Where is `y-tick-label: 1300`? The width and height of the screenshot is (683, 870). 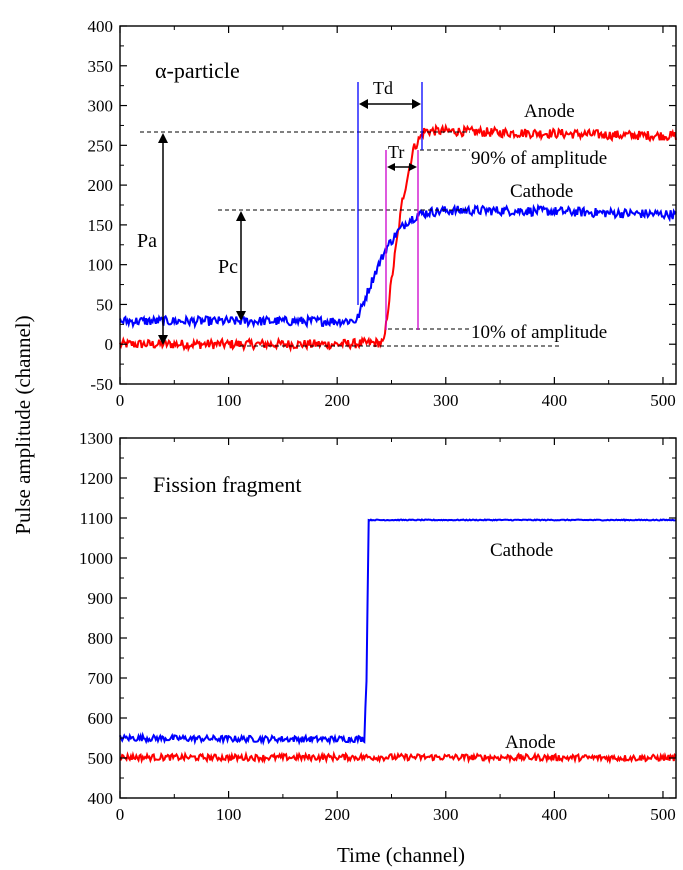 y-tick-label: 1300 is located at coordinates (96, 438).